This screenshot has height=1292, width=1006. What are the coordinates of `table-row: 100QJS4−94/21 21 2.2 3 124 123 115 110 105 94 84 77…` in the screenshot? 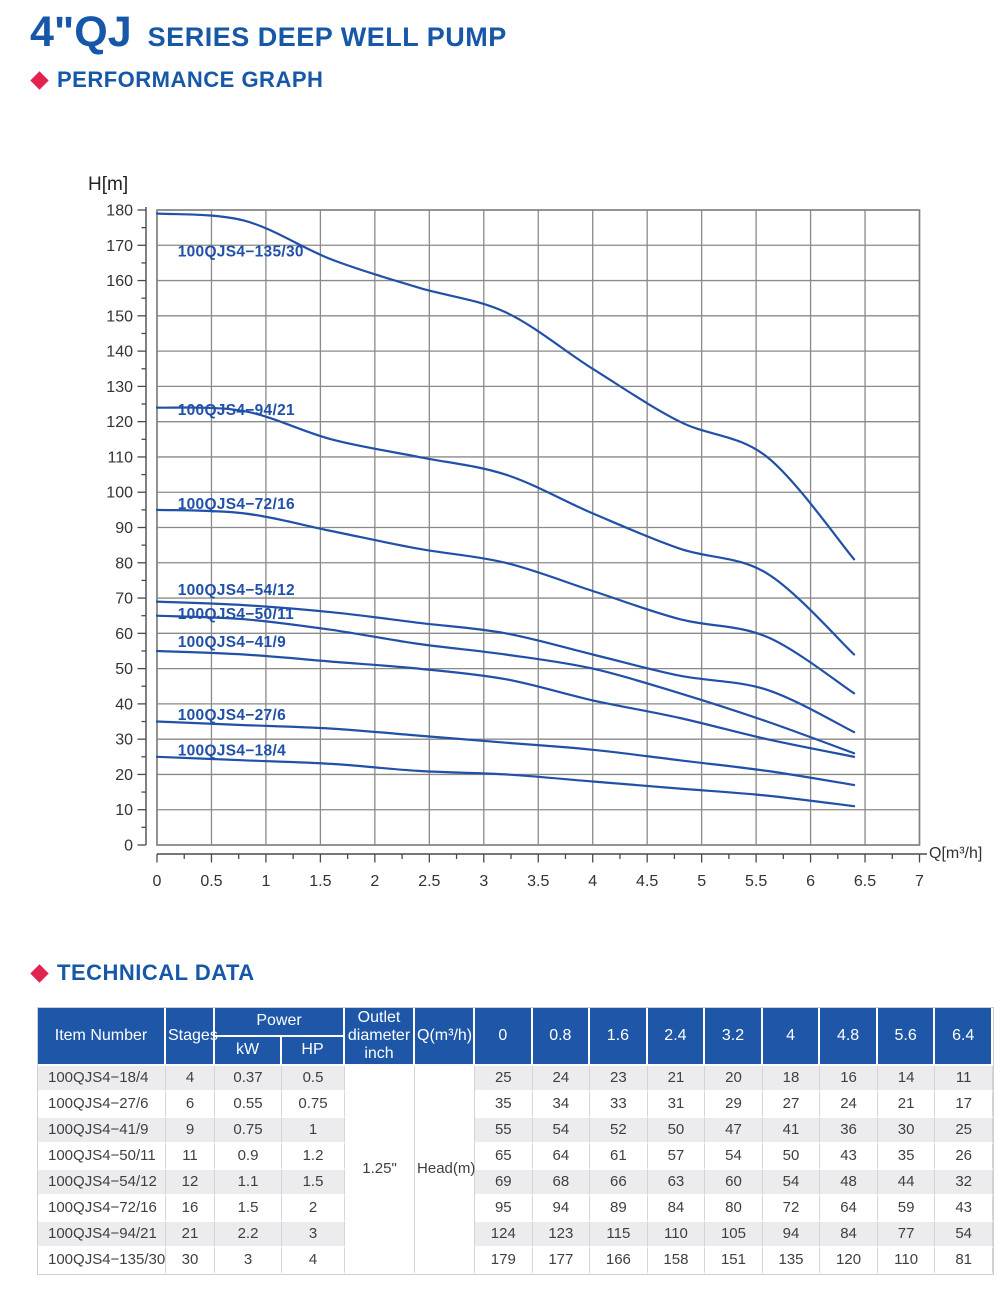 It's located at (515, 1234).